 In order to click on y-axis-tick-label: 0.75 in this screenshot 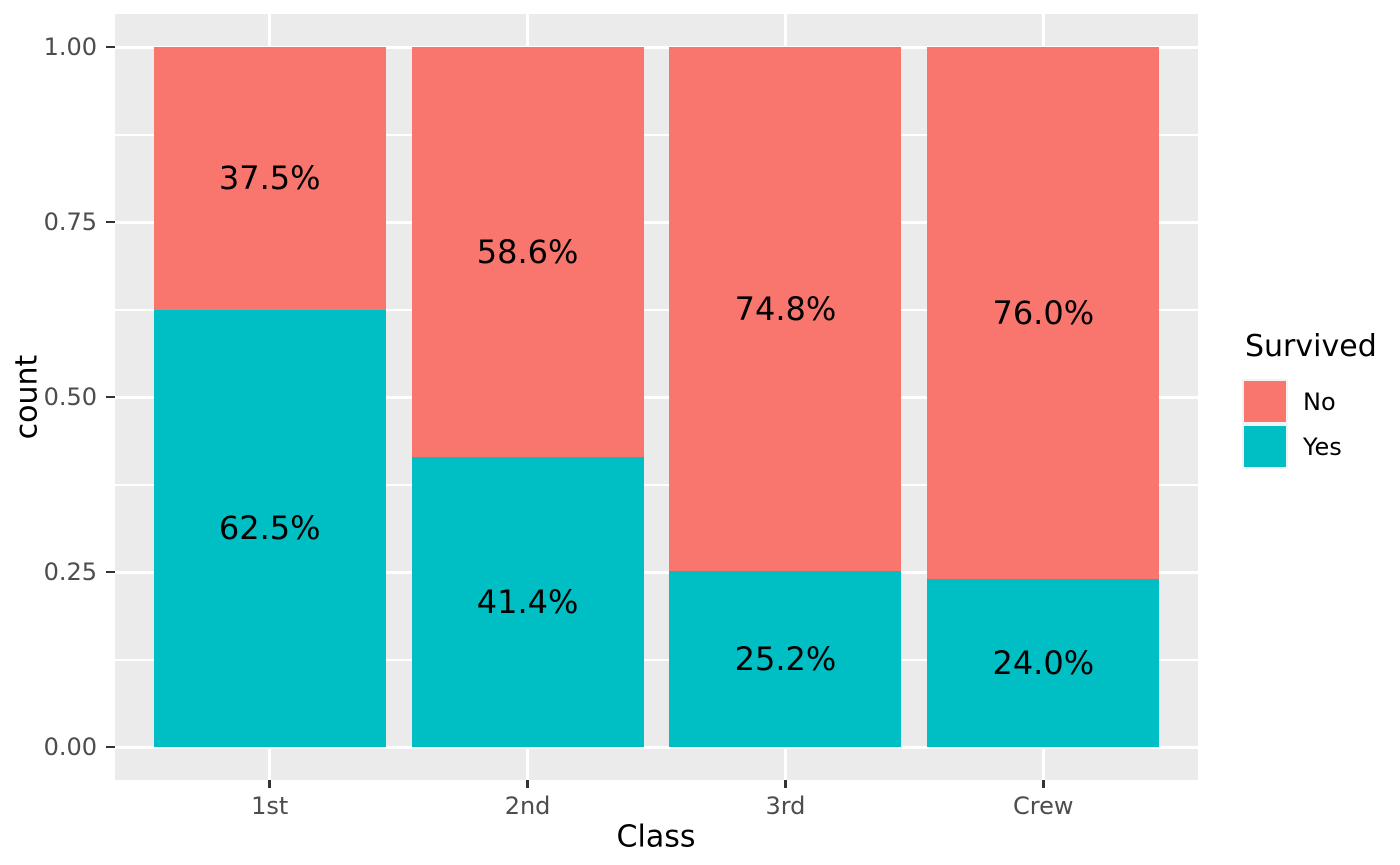, I will do `click(70, 222)`.